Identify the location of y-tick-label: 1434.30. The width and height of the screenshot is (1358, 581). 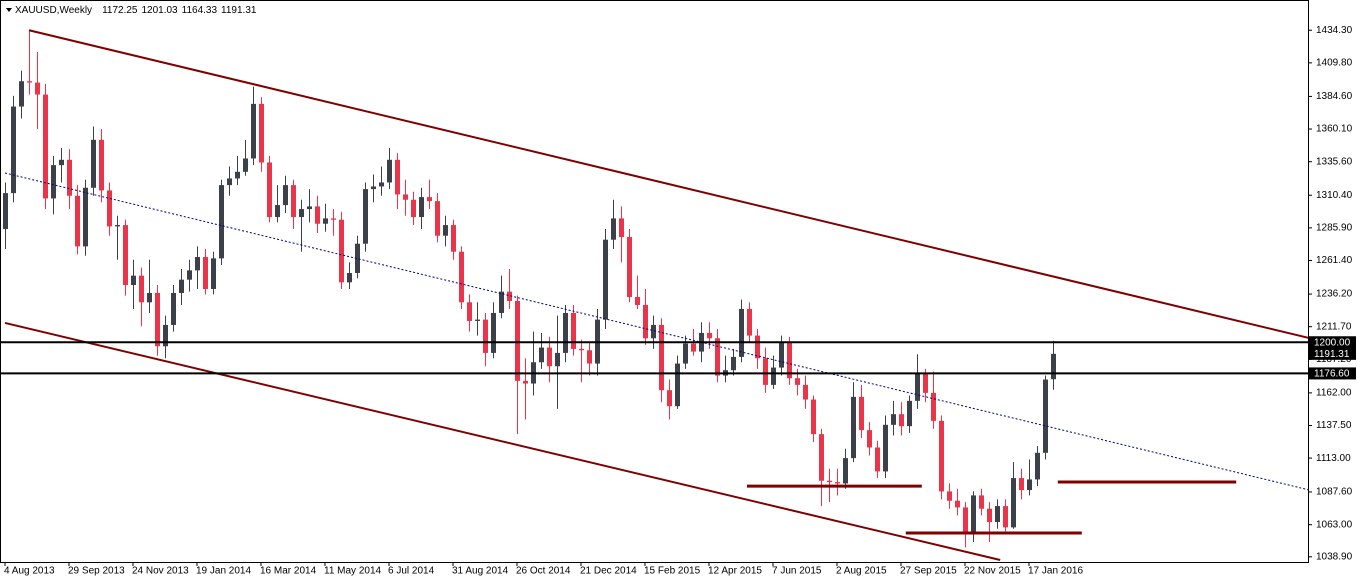
(1334, 30).